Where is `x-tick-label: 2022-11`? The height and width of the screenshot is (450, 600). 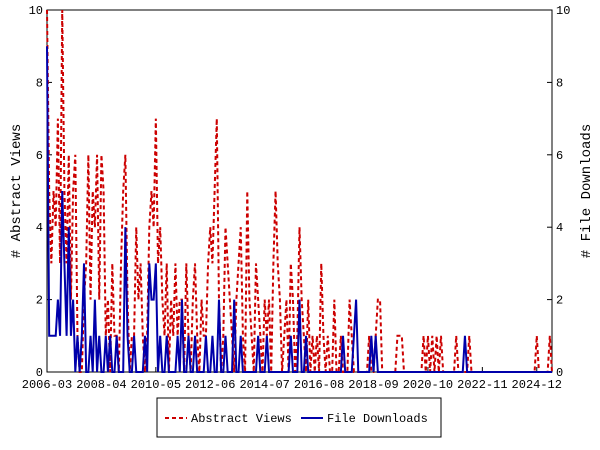
x-tick-label: 2022-11 is located at coordinates (482, 385).